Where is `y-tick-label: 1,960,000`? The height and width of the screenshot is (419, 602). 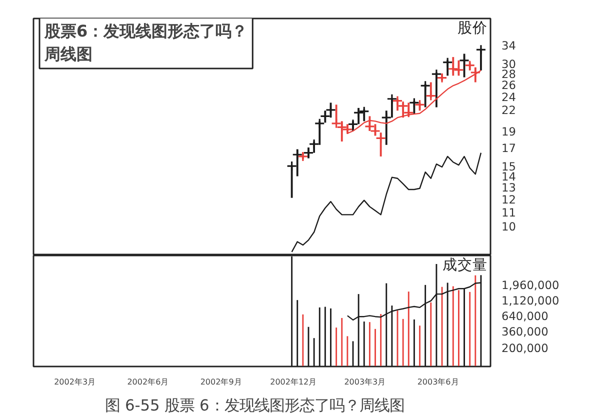
y-tick-label: 1,960,000 is located at coordinates (531, 285).